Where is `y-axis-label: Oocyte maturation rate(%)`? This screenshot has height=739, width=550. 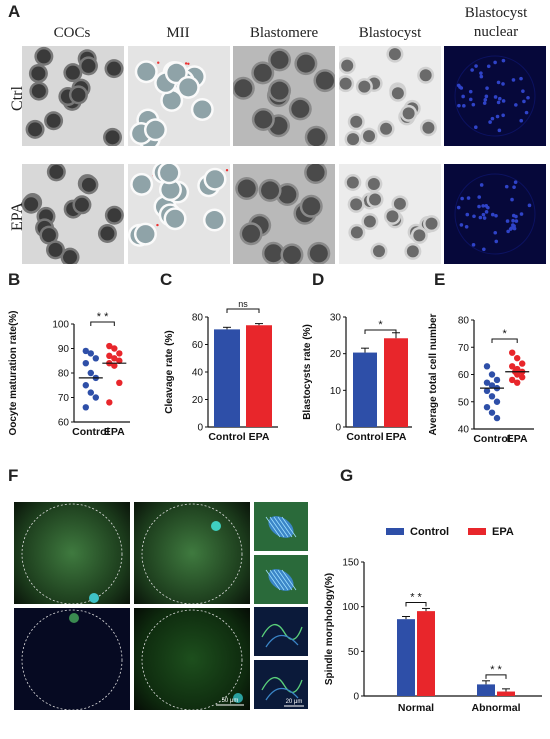
y-axis-label: Oocyte maturation rate(%) is located at coordinates (13, 372).